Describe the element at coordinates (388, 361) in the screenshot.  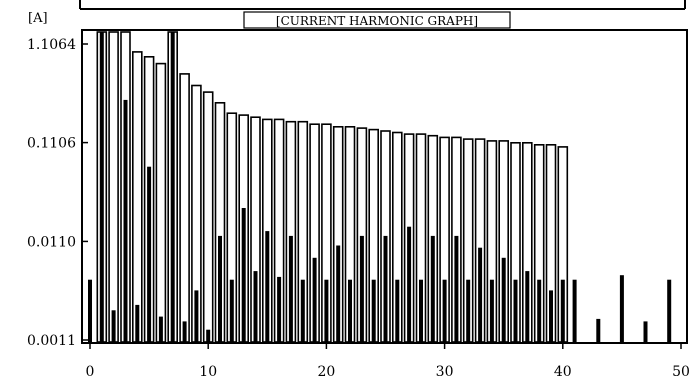
I see `x-axis: 0 10 20 30 40 50` at that location.